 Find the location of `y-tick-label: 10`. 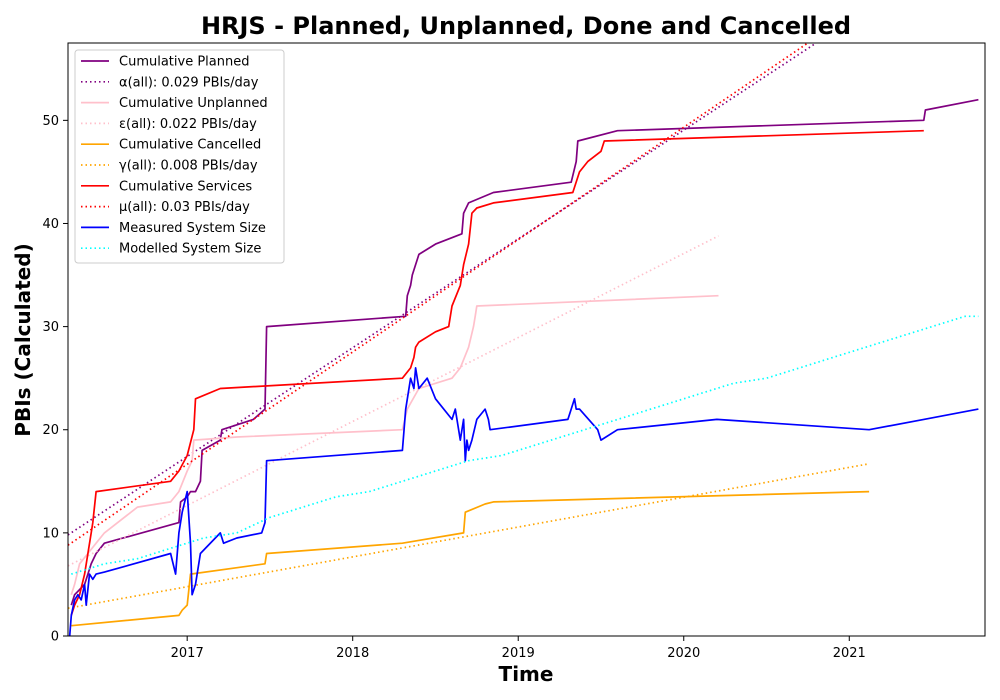

y-tick-label: 10 is located at coordinates (50, 533).